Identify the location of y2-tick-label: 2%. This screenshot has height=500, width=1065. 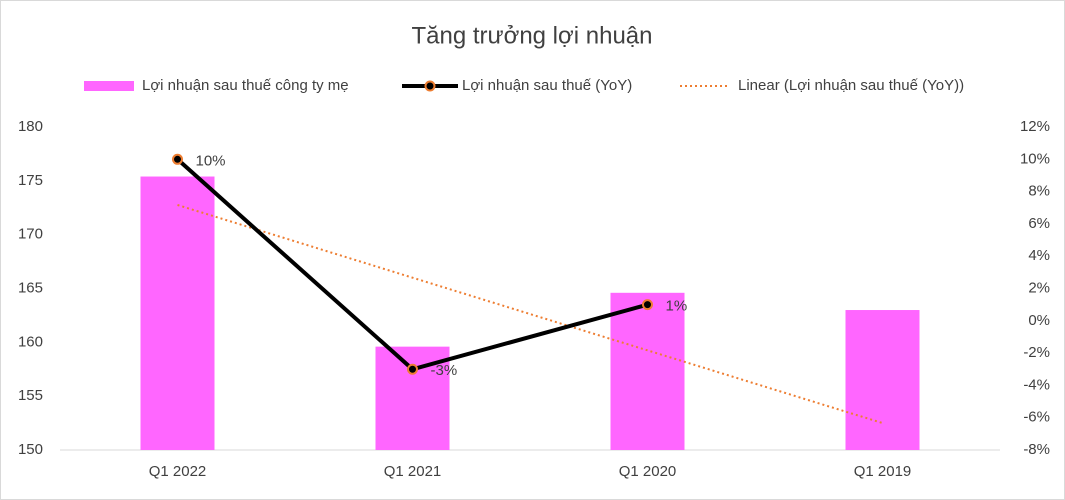
(1039, 287).